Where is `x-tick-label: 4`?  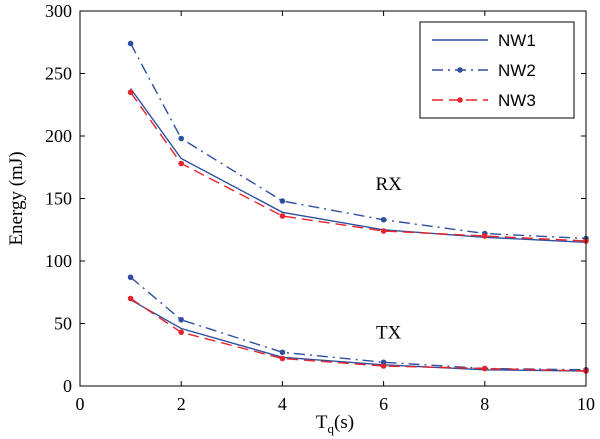
x-tick-label: 4 is located at coordinates (282, 404).